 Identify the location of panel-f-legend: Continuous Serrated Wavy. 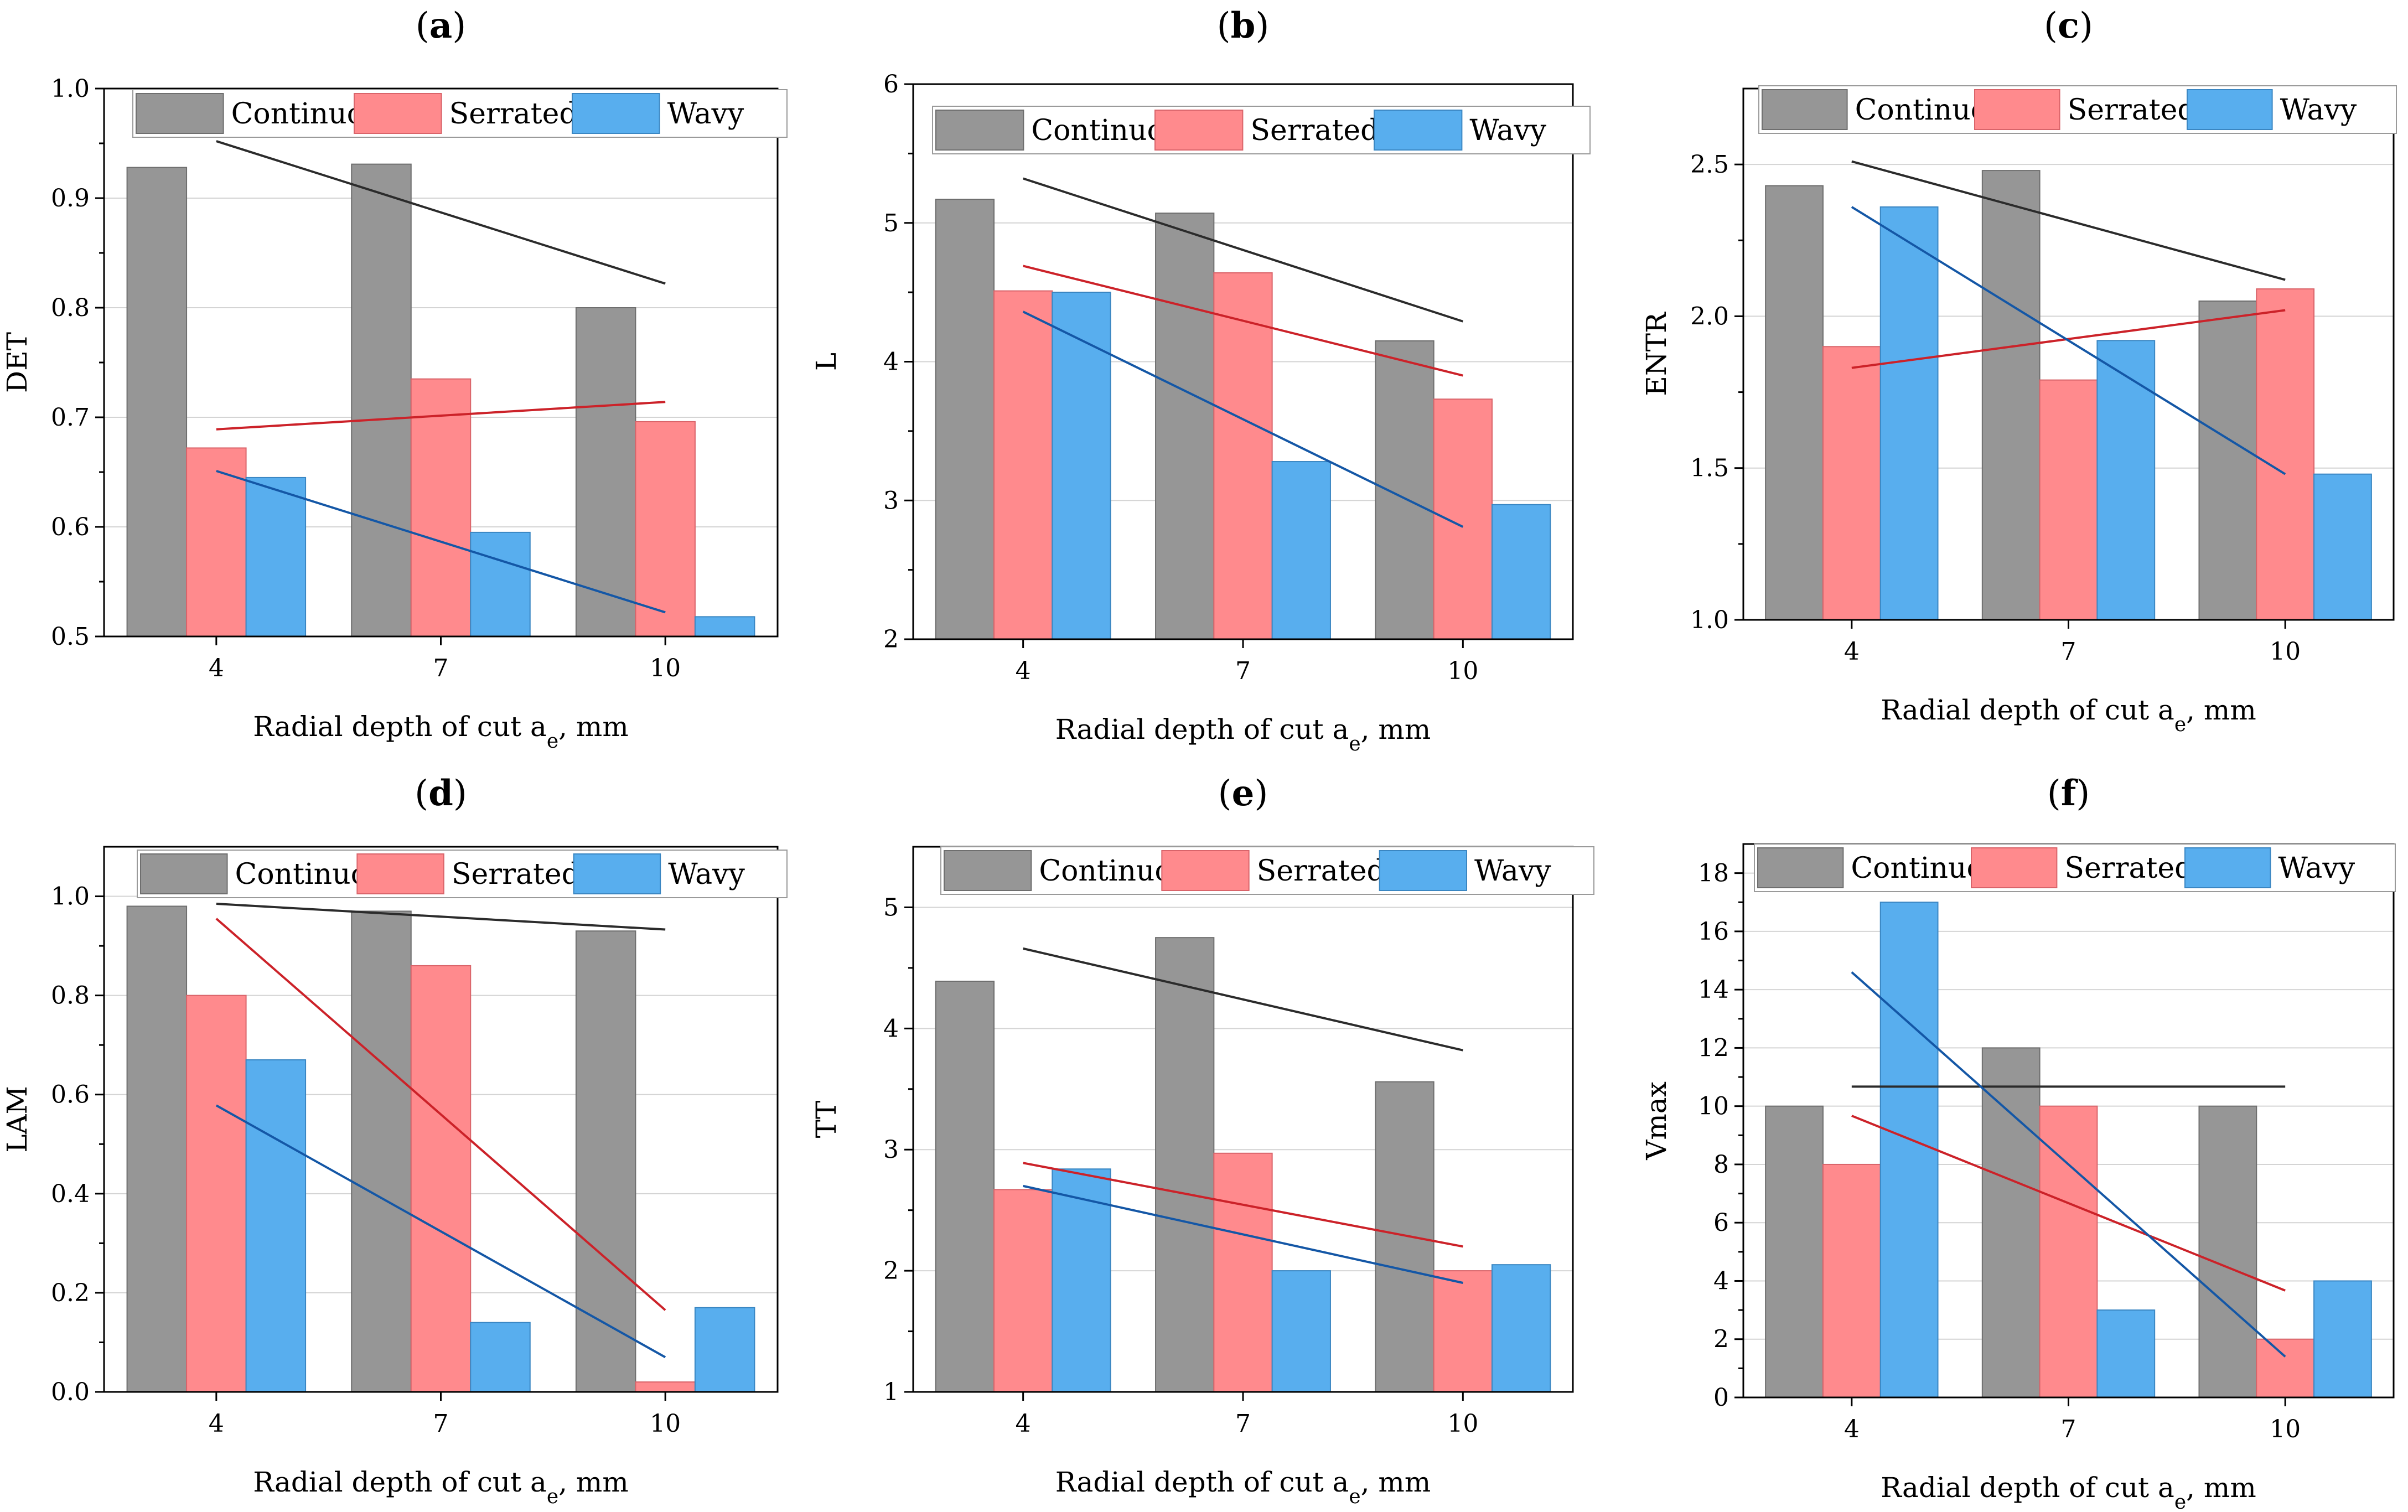
(2075, 867).